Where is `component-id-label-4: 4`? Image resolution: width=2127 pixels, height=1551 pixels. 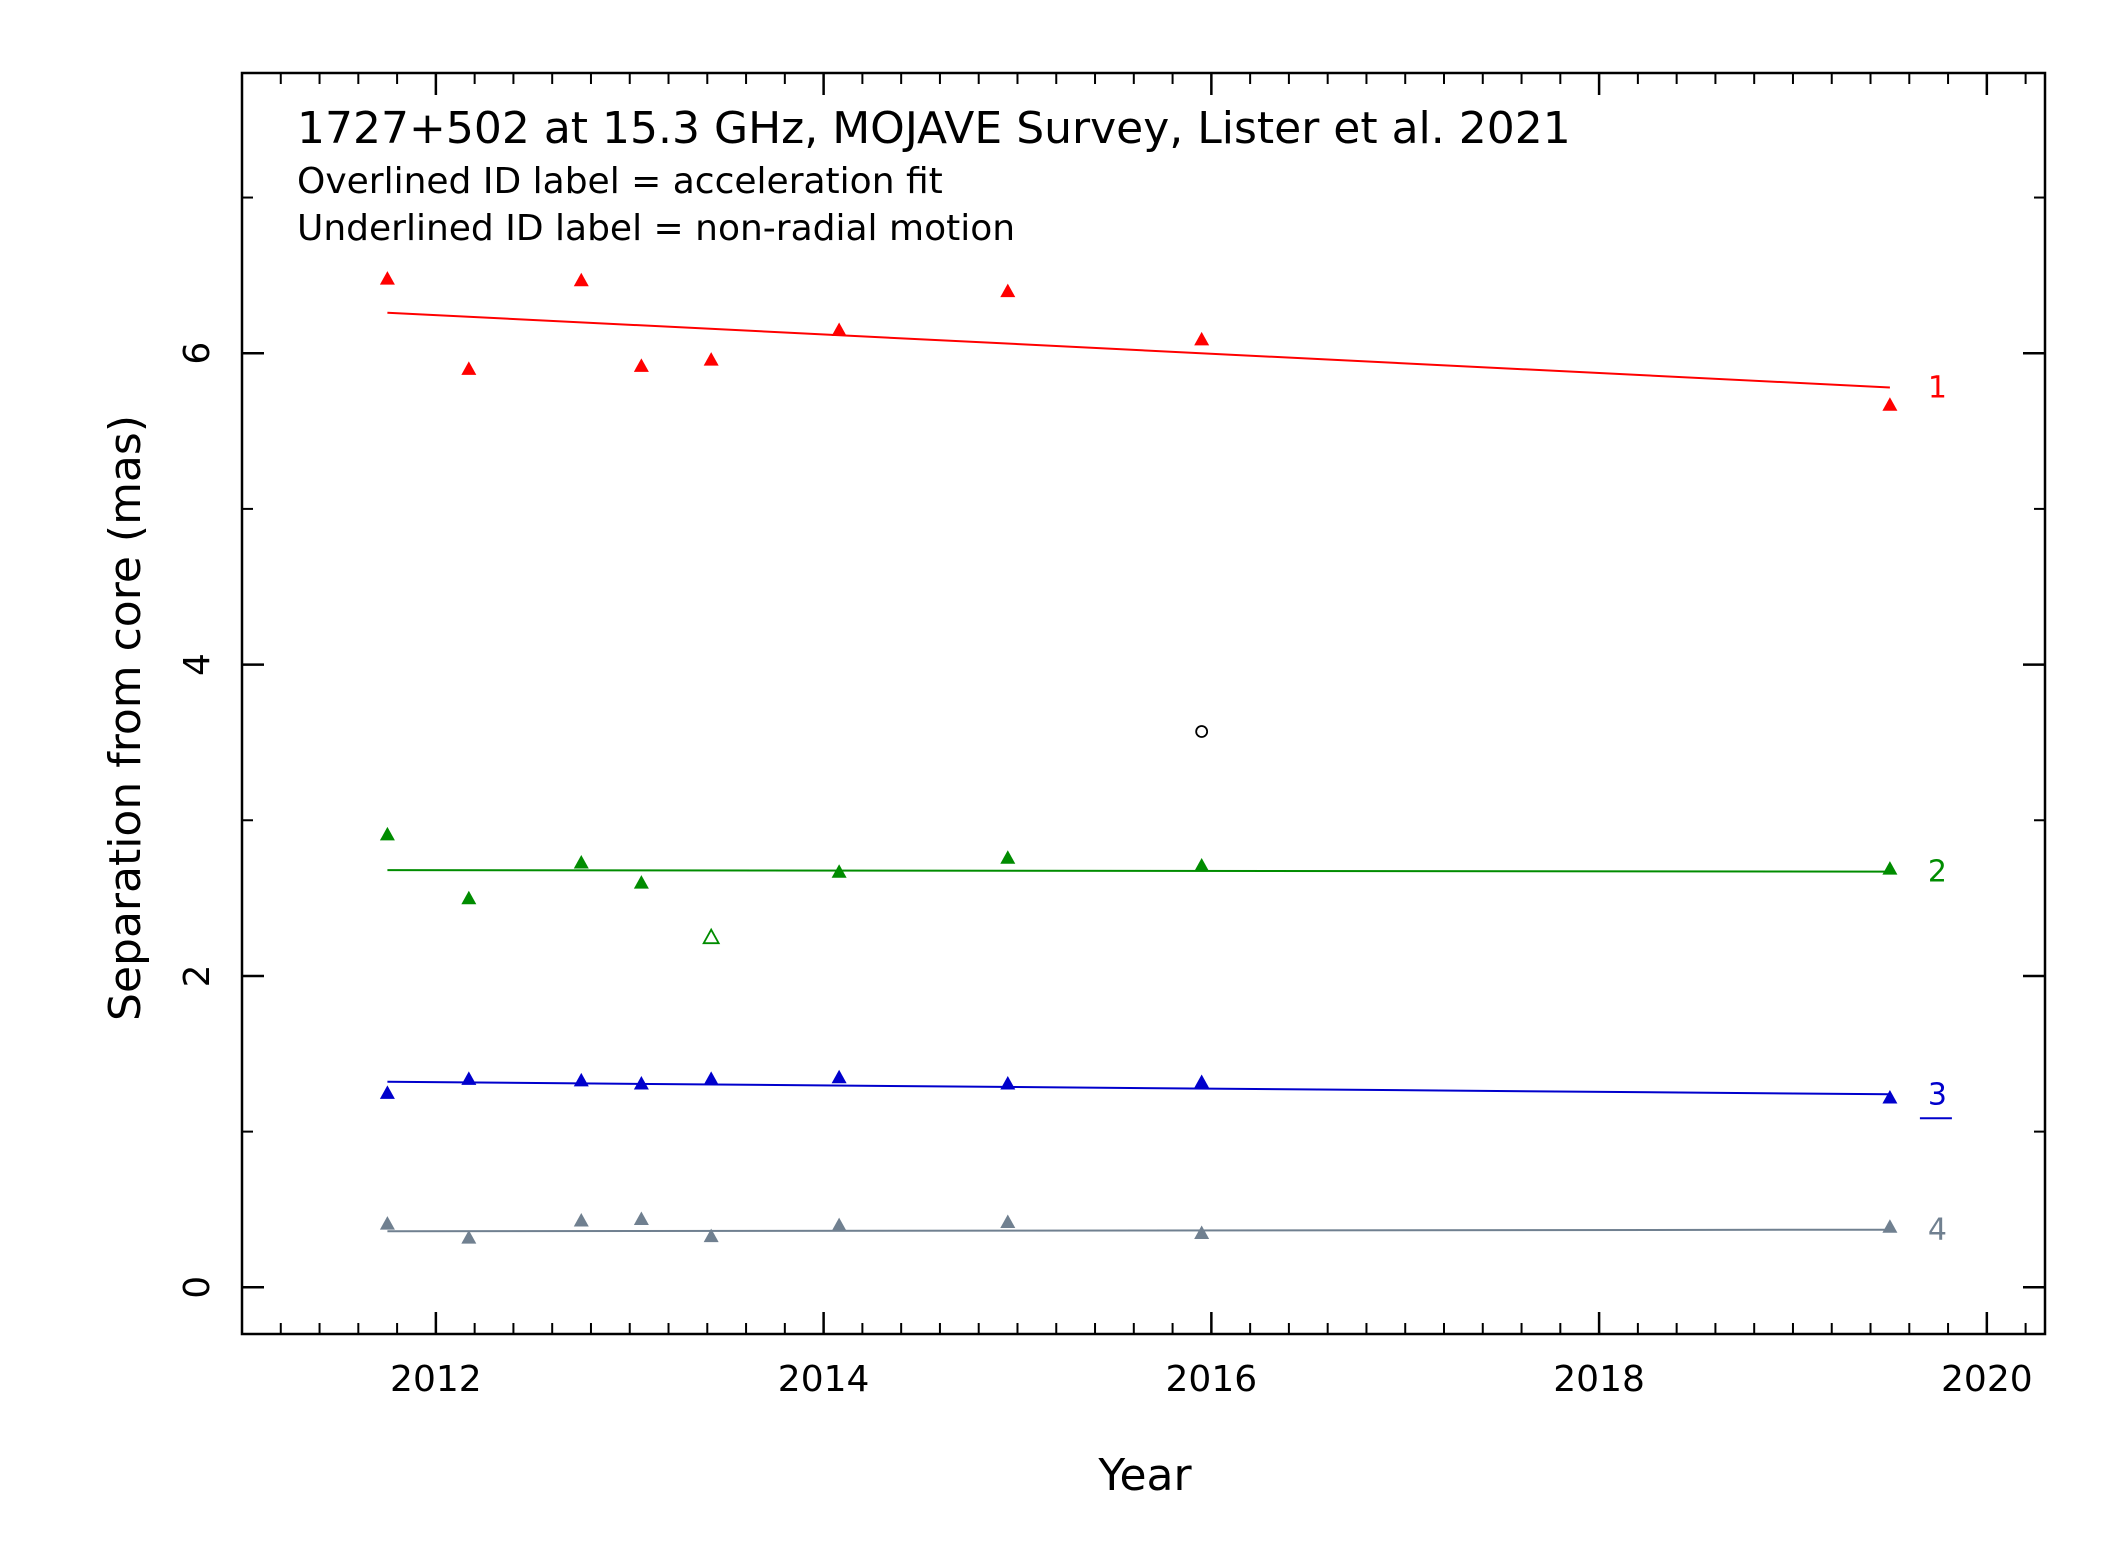
component-id-label-4: 4 is located at coordinates (1937, 1230).